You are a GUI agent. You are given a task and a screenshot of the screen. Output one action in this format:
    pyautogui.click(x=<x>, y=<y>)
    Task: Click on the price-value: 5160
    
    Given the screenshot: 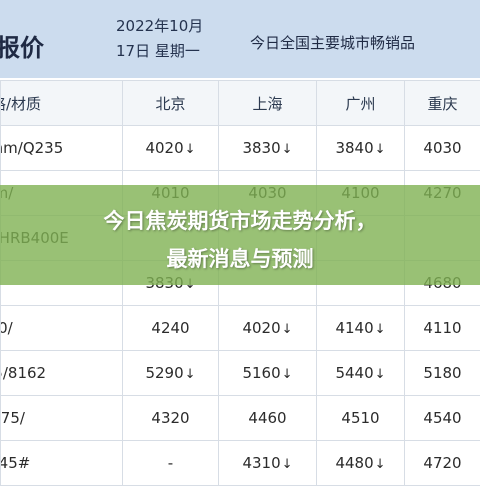 What is the action you would take?
    pyautogui.click(x=261, y=373)
    